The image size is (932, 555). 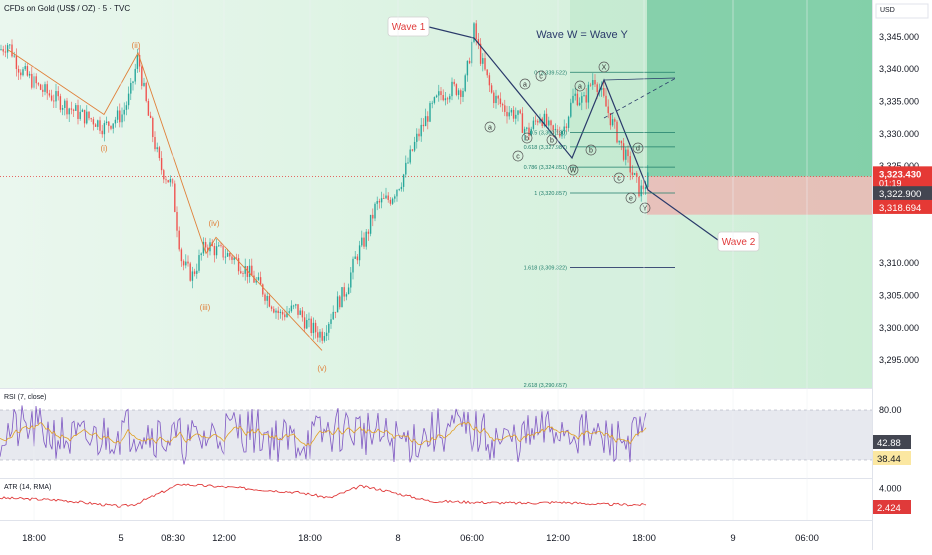 What do you see at coordinates (604, 68) in the screenshot?
I see `wave-x-label: X` at bounding box center [604, 68].